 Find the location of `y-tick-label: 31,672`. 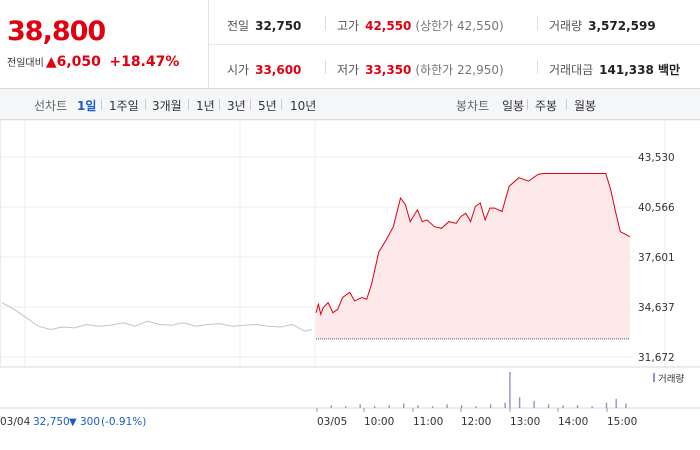

y-tick-label: 31,672 is located at coordinates (656, 358).